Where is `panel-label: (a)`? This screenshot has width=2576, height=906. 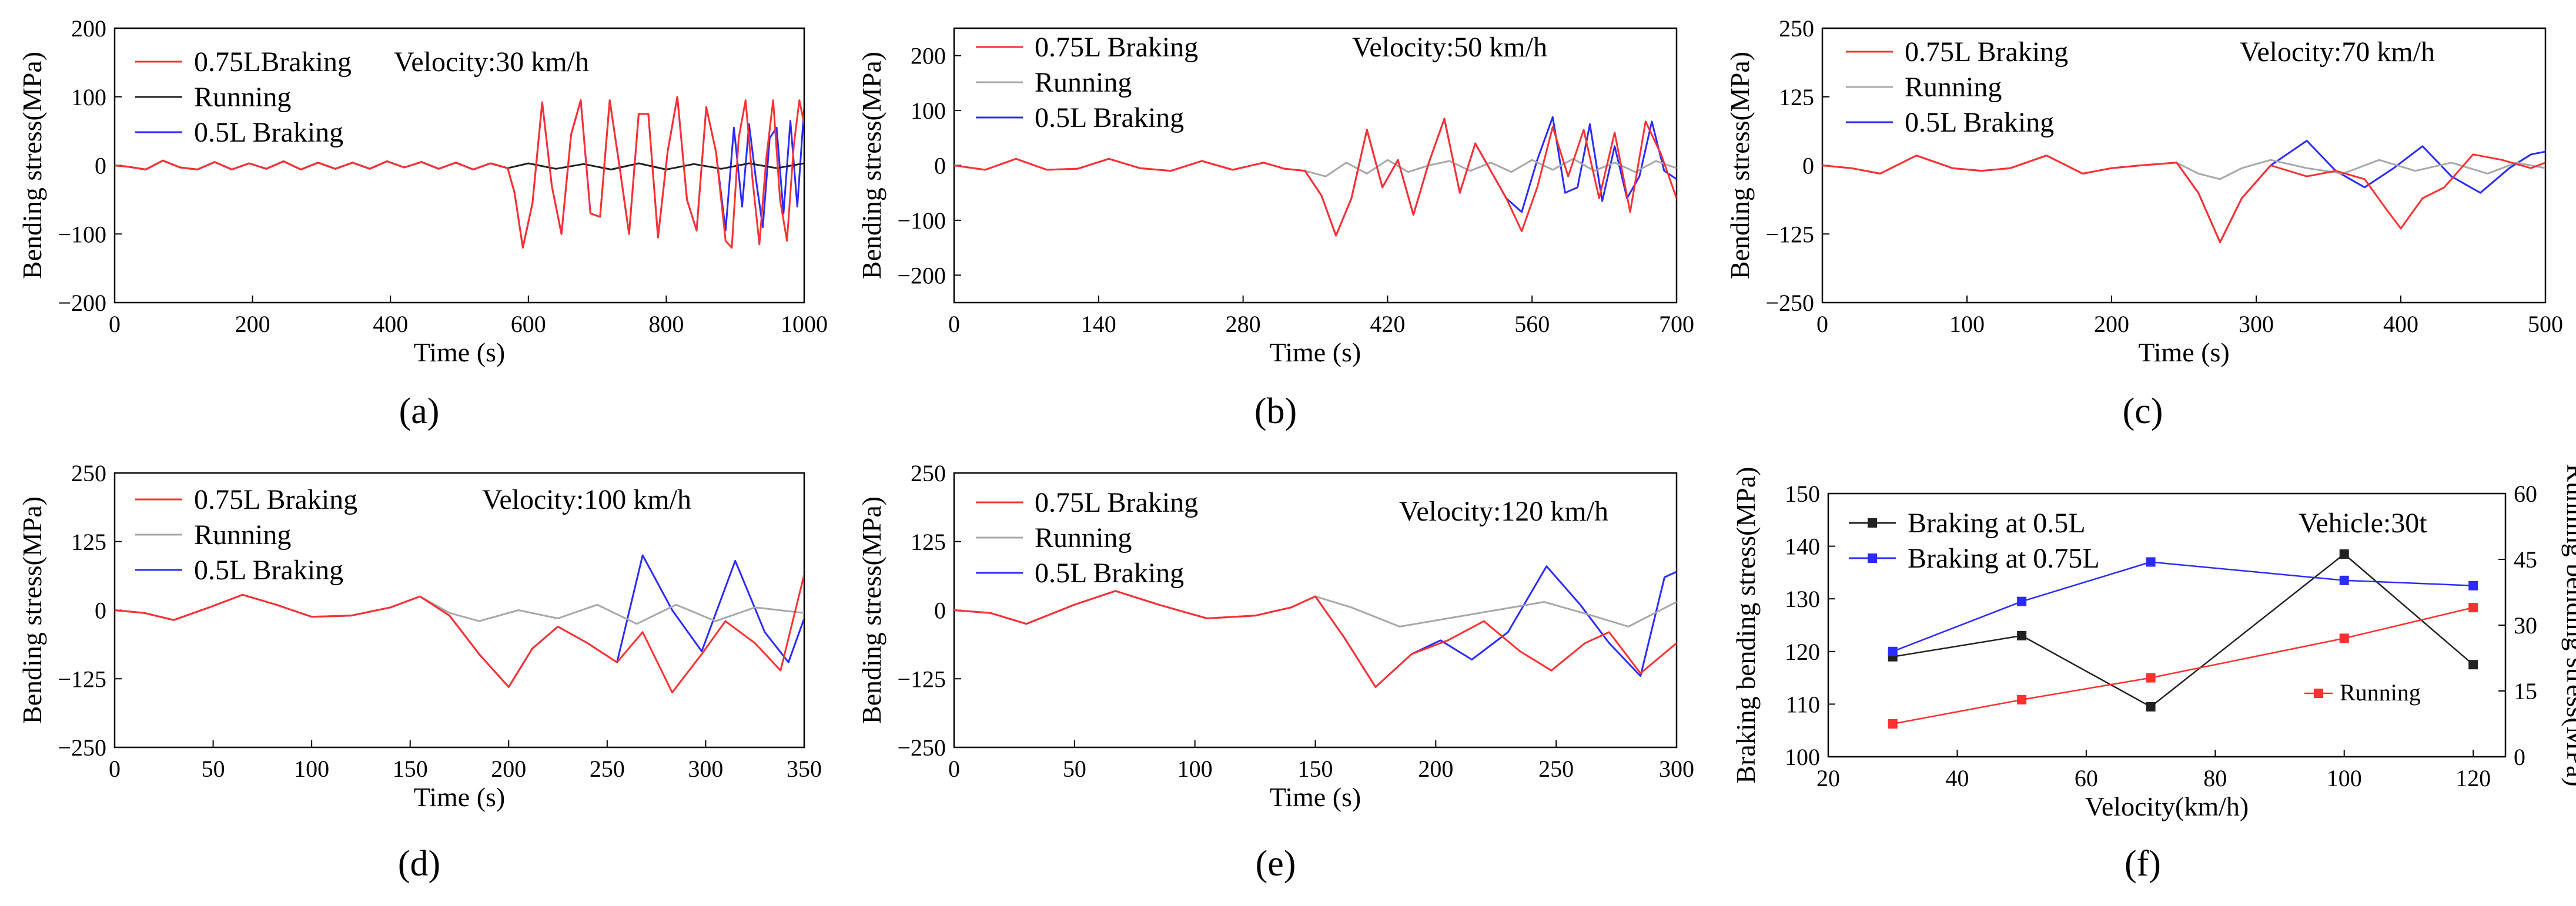
panel-label: (a) is located at coordinates (419, 411).